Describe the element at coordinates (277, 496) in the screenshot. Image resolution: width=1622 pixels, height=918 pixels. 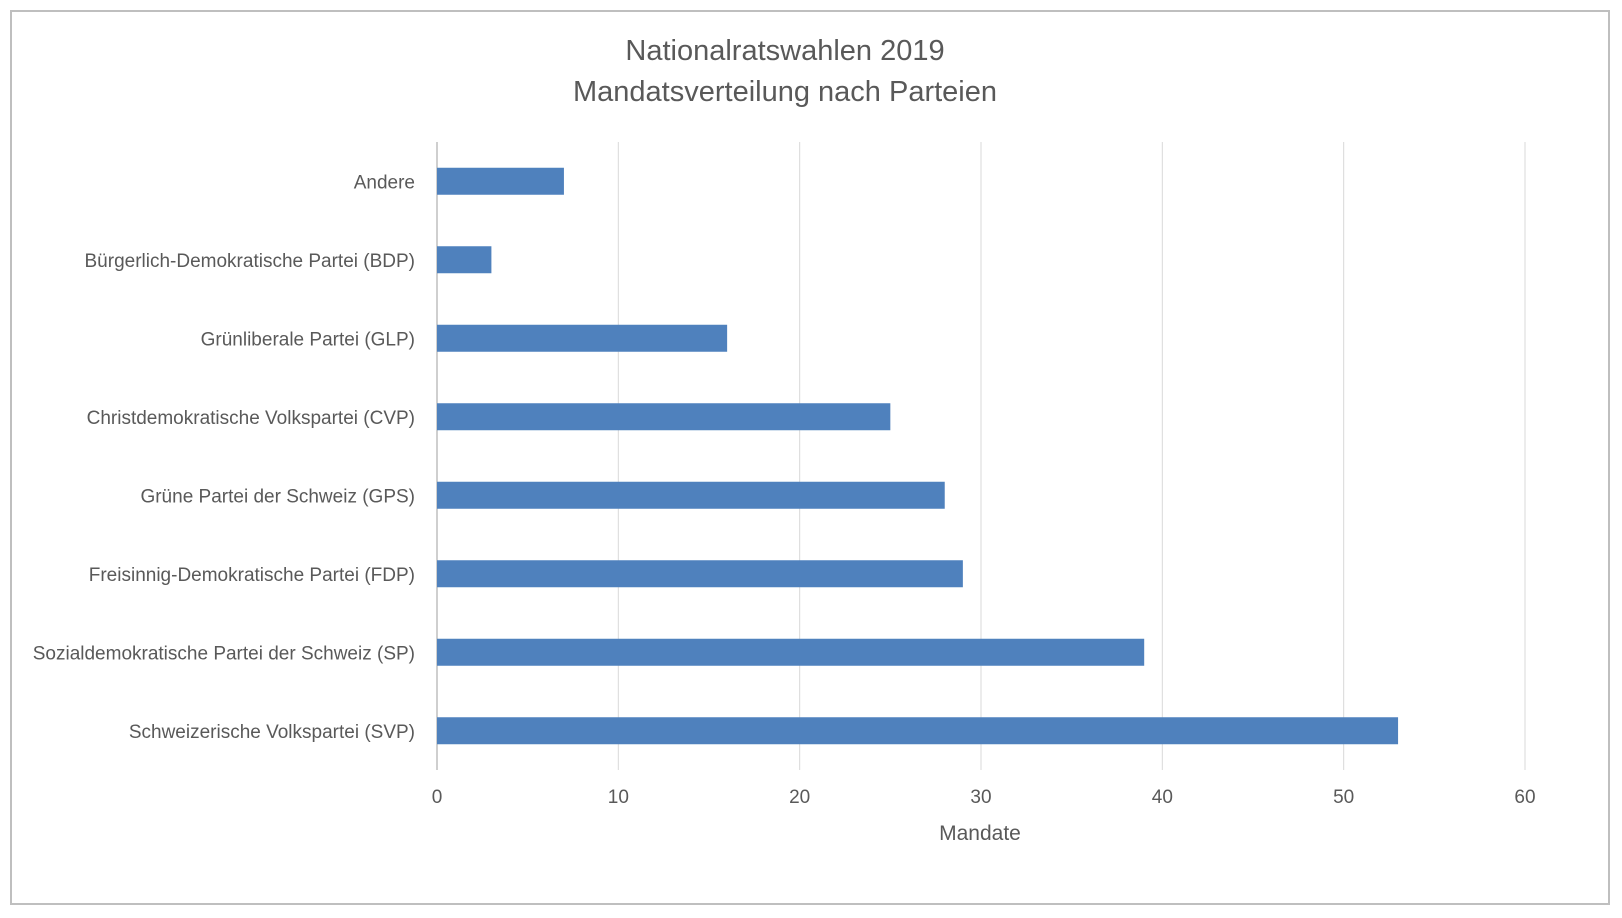
I see `category-label: Grüne Partei der Schweiz (GPS)` at that location.